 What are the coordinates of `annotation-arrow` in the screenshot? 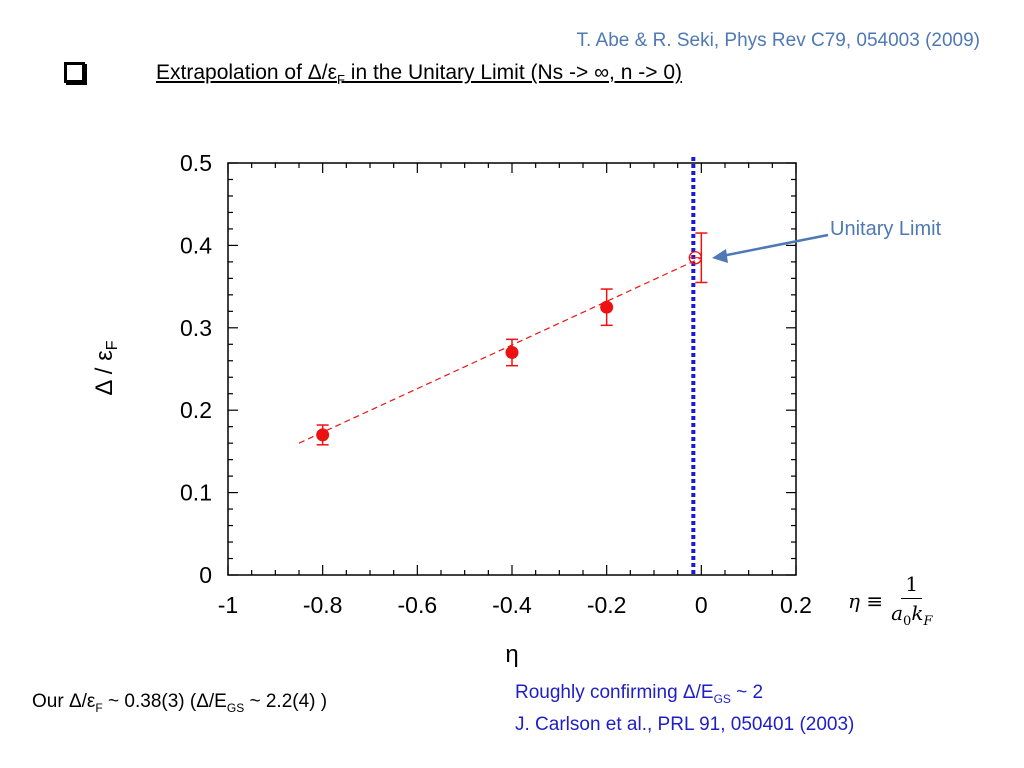 It's located at (775, 245).